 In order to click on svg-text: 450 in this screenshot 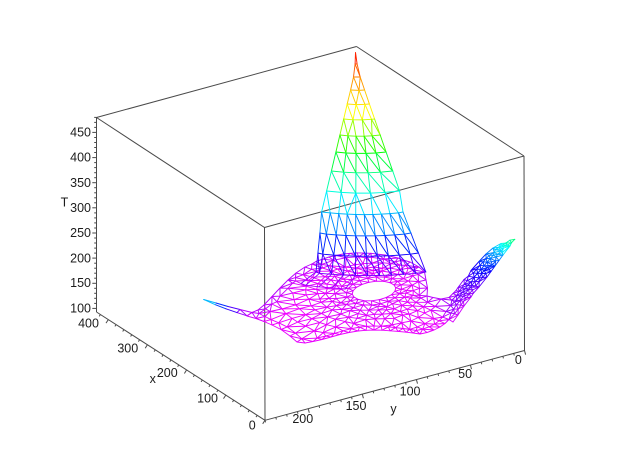, I will do `click(80, 133)`.